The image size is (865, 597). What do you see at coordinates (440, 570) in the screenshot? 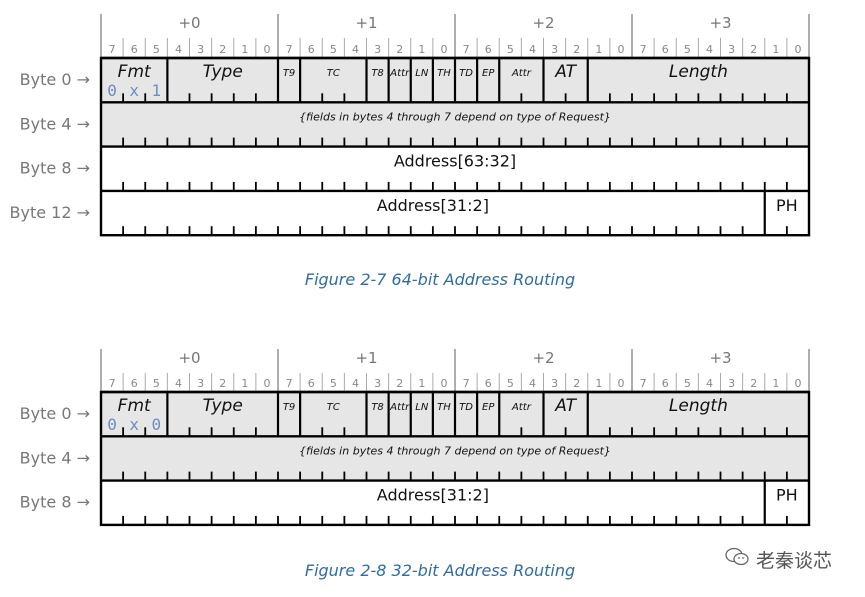
I see `figure-caption-2-8: Figure 2-8 32-bit Address Routing` at bounding box center [440, 570].